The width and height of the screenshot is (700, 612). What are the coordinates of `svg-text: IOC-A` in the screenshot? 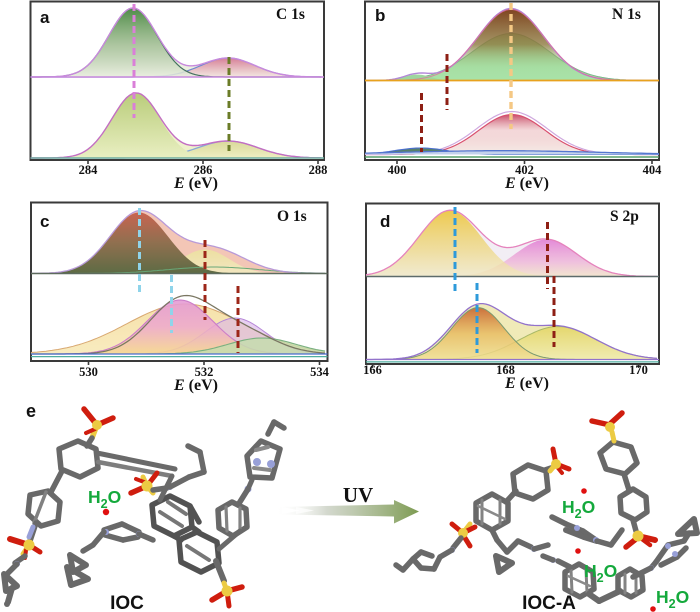 It's located at (549, 602).